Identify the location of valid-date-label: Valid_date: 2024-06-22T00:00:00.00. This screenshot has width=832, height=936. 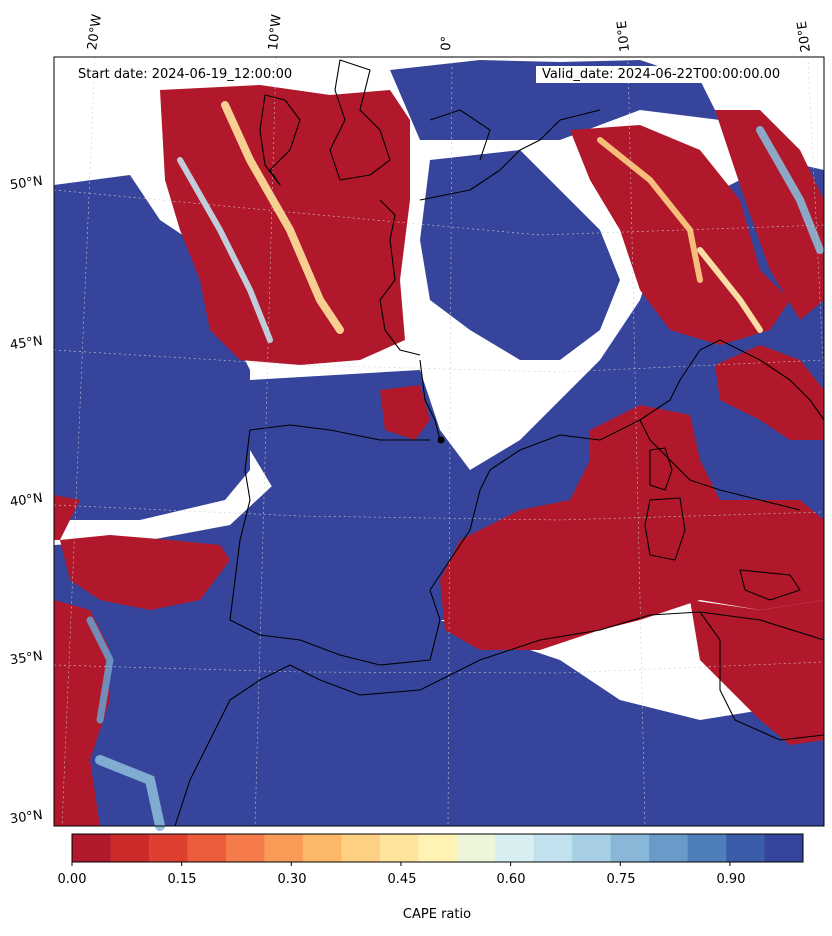
(661, 74).